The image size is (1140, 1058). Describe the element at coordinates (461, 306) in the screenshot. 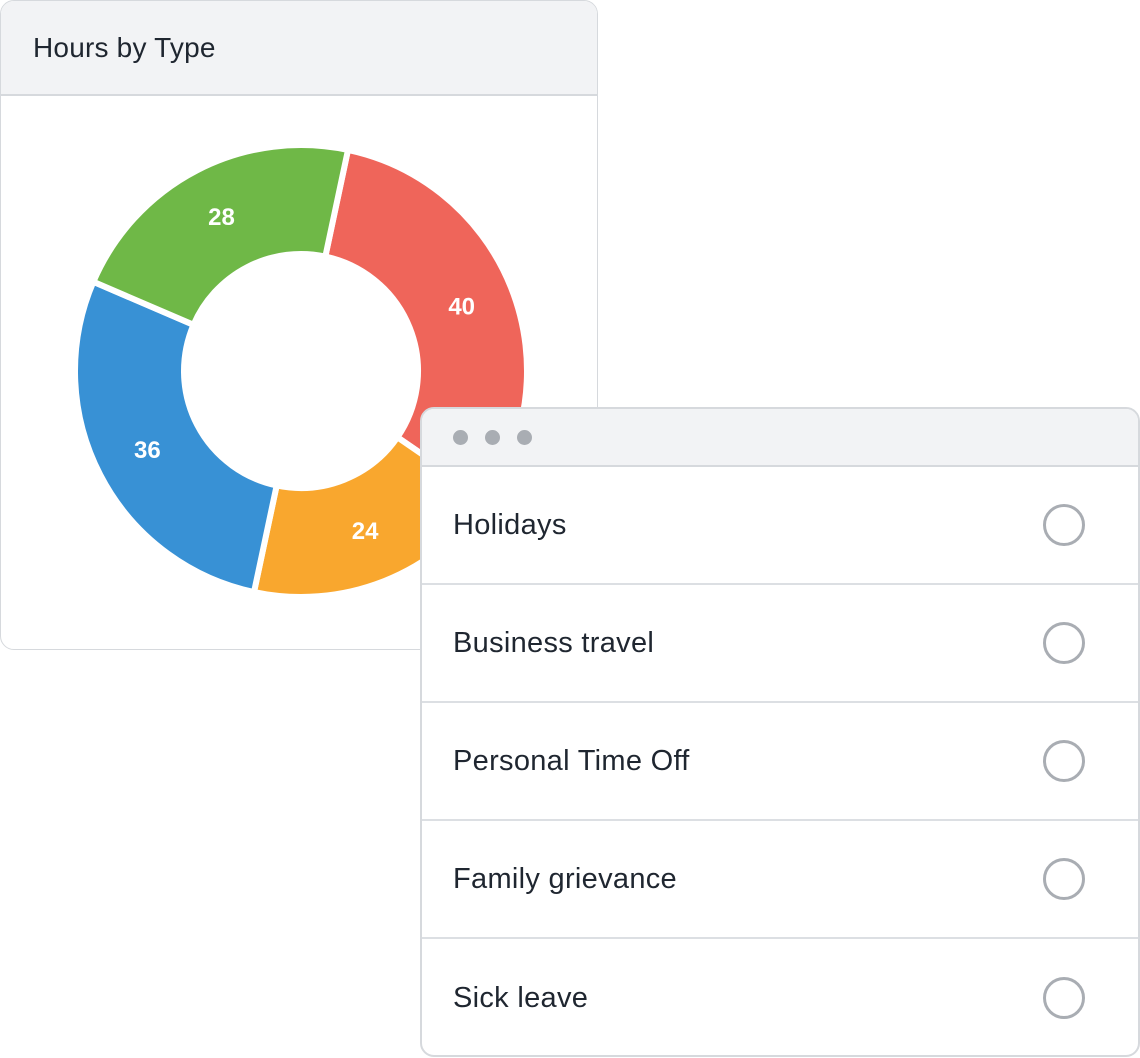

I see `slice-value-label: 40` at that location.